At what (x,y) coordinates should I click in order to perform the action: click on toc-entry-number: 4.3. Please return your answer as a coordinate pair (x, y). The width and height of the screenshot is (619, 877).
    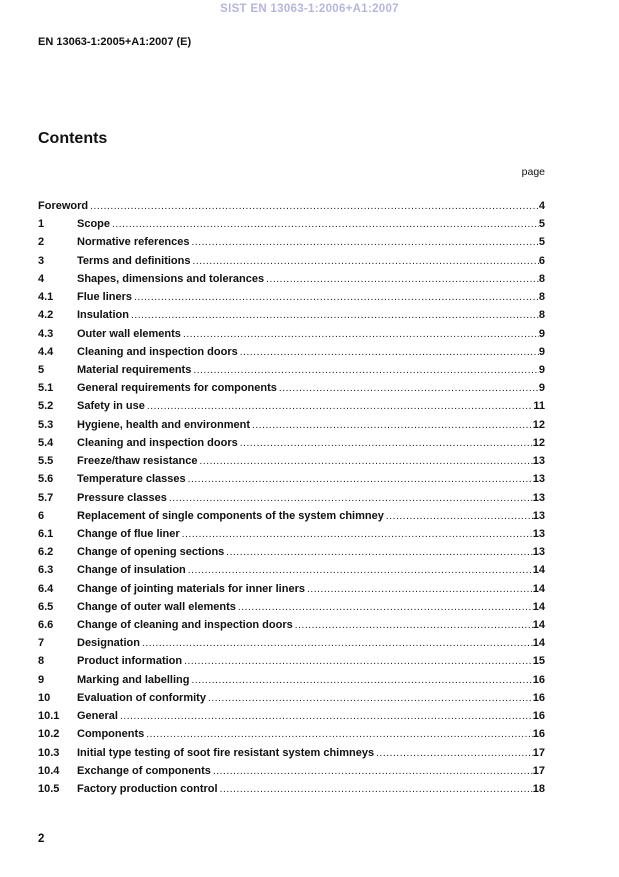
    Looking at the image, I should click on (46, 333).